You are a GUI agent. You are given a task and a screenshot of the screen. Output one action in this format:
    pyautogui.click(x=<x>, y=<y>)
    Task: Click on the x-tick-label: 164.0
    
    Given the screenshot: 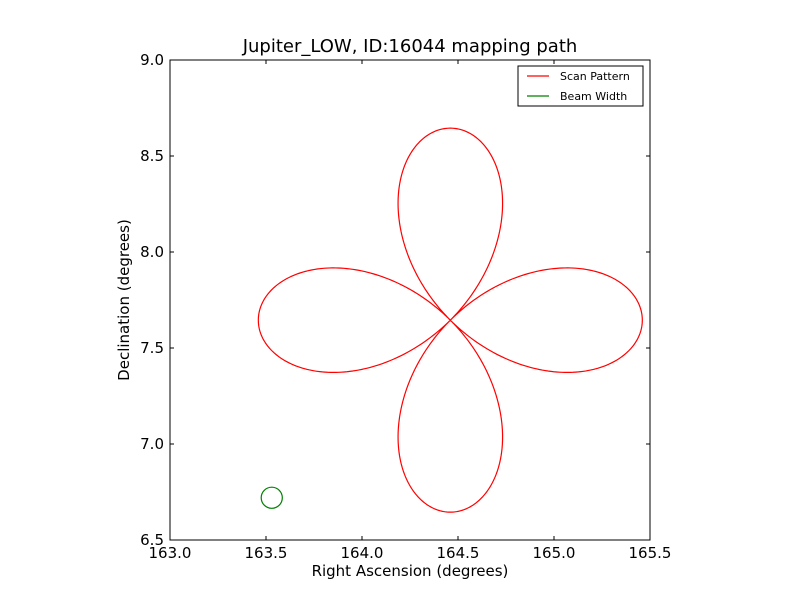 What is the action you would take?
    pyautogui.click(x=362, y=553)
    